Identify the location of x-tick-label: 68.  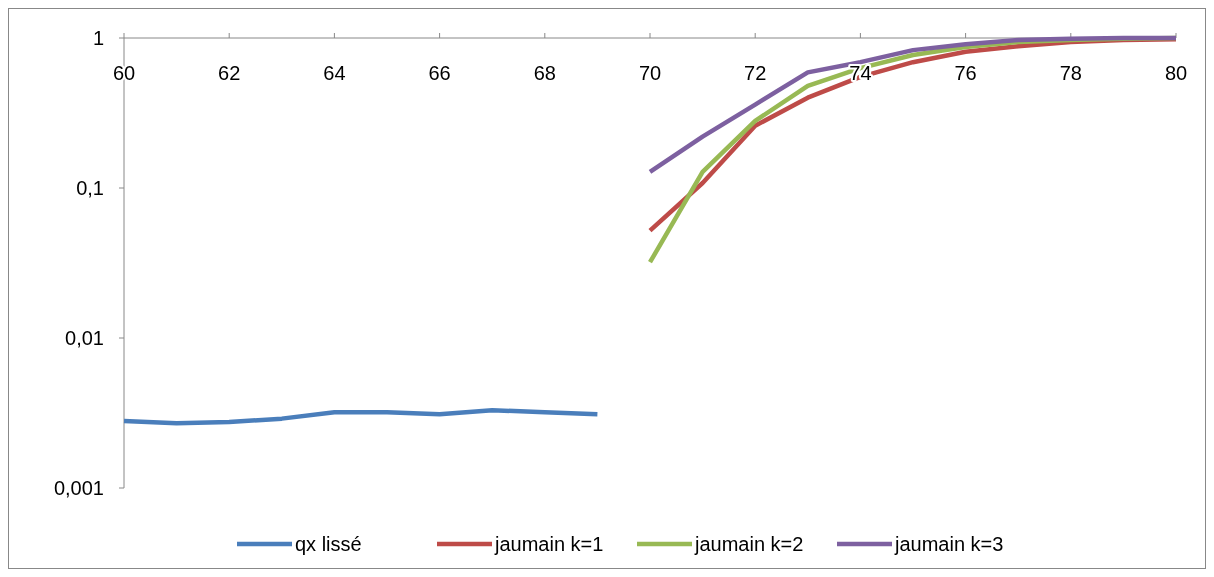
(544, 73).